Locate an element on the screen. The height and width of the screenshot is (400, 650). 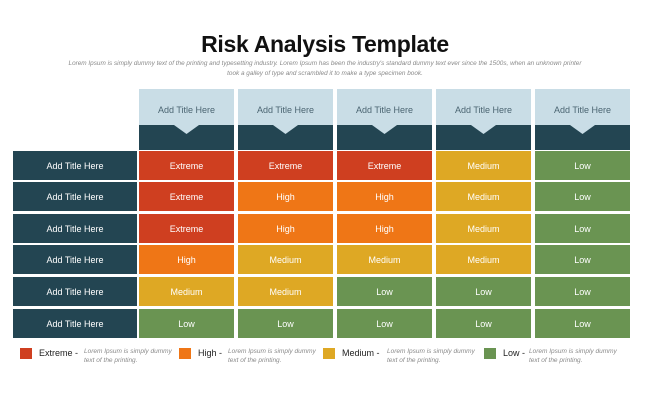
row-header-3: Add Title Here is located at coordinates (75, 228).